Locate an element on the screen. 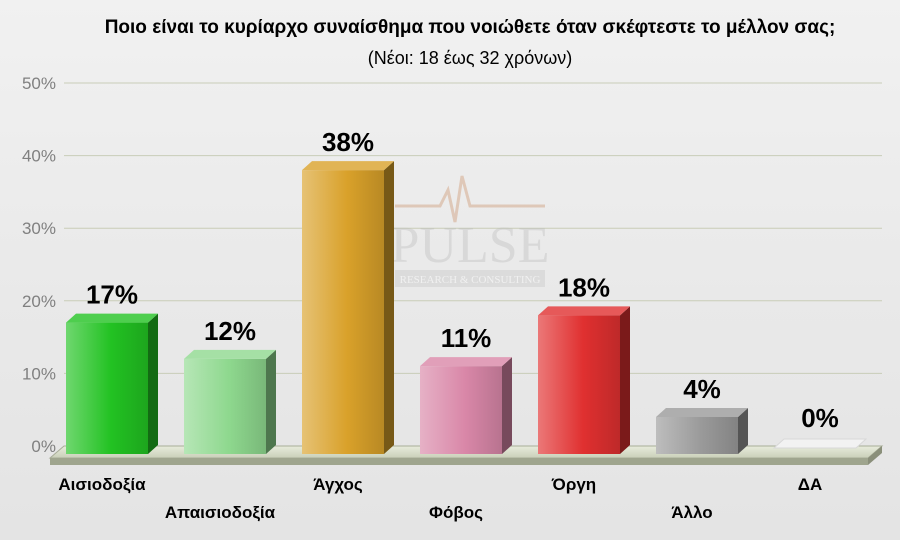 The height and width of the screenshot is (540, 900). data-label: 38% is located at coordinates (348, 142).